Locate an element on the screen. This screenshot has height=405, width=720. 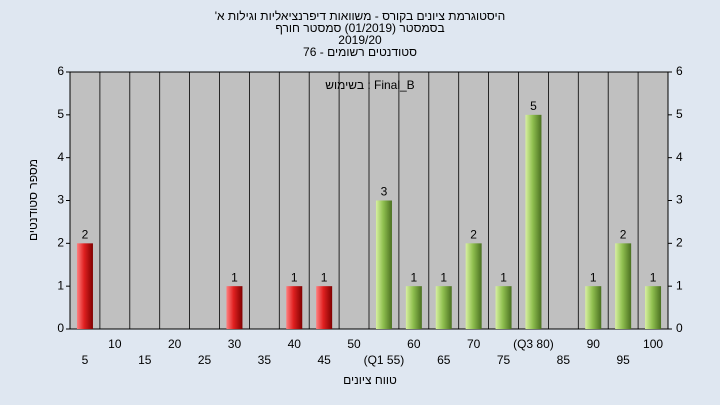
y-tick-label: 4 is located at coordinates (60, 157).